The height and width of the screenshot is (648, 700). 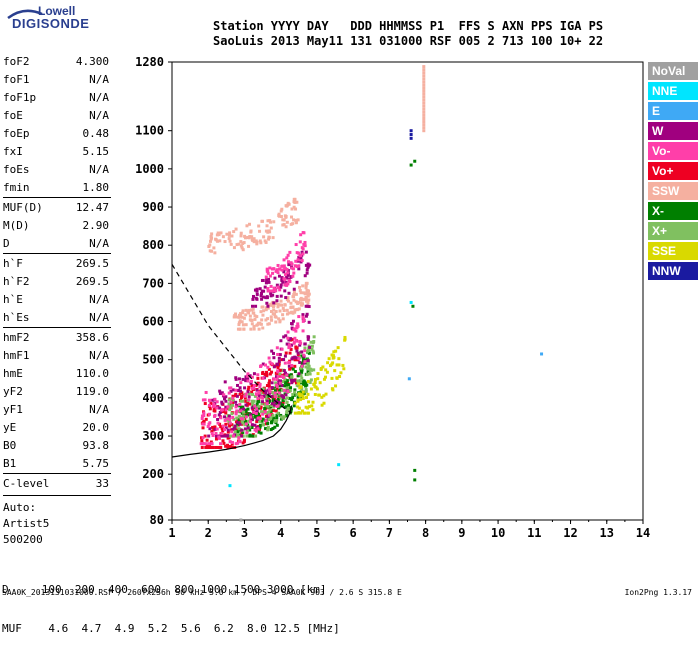 I want to click on param-row: h`Es N/A, so click(x=56, y=320).